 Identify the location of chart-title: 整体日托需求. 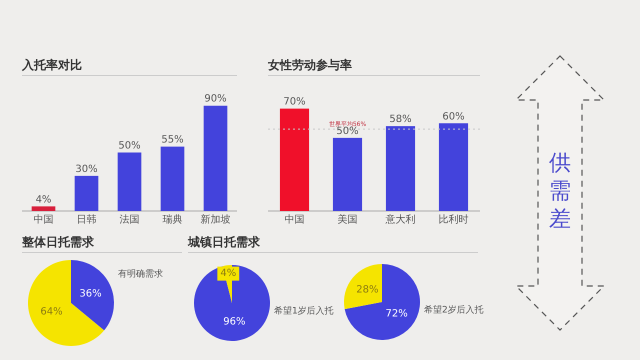
(102, 242).